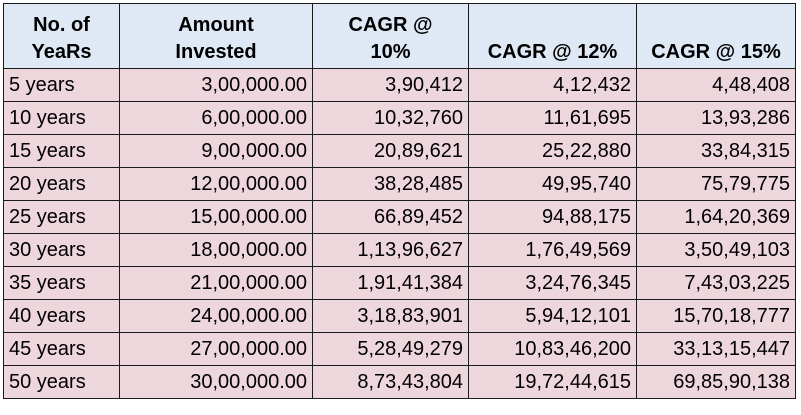 The height and width of the screenshot is (415, 801). Describe the element at coordinates (216, 316) in the screenshot. I see `cell-amount-invested: 24,00,000.00` at that location.